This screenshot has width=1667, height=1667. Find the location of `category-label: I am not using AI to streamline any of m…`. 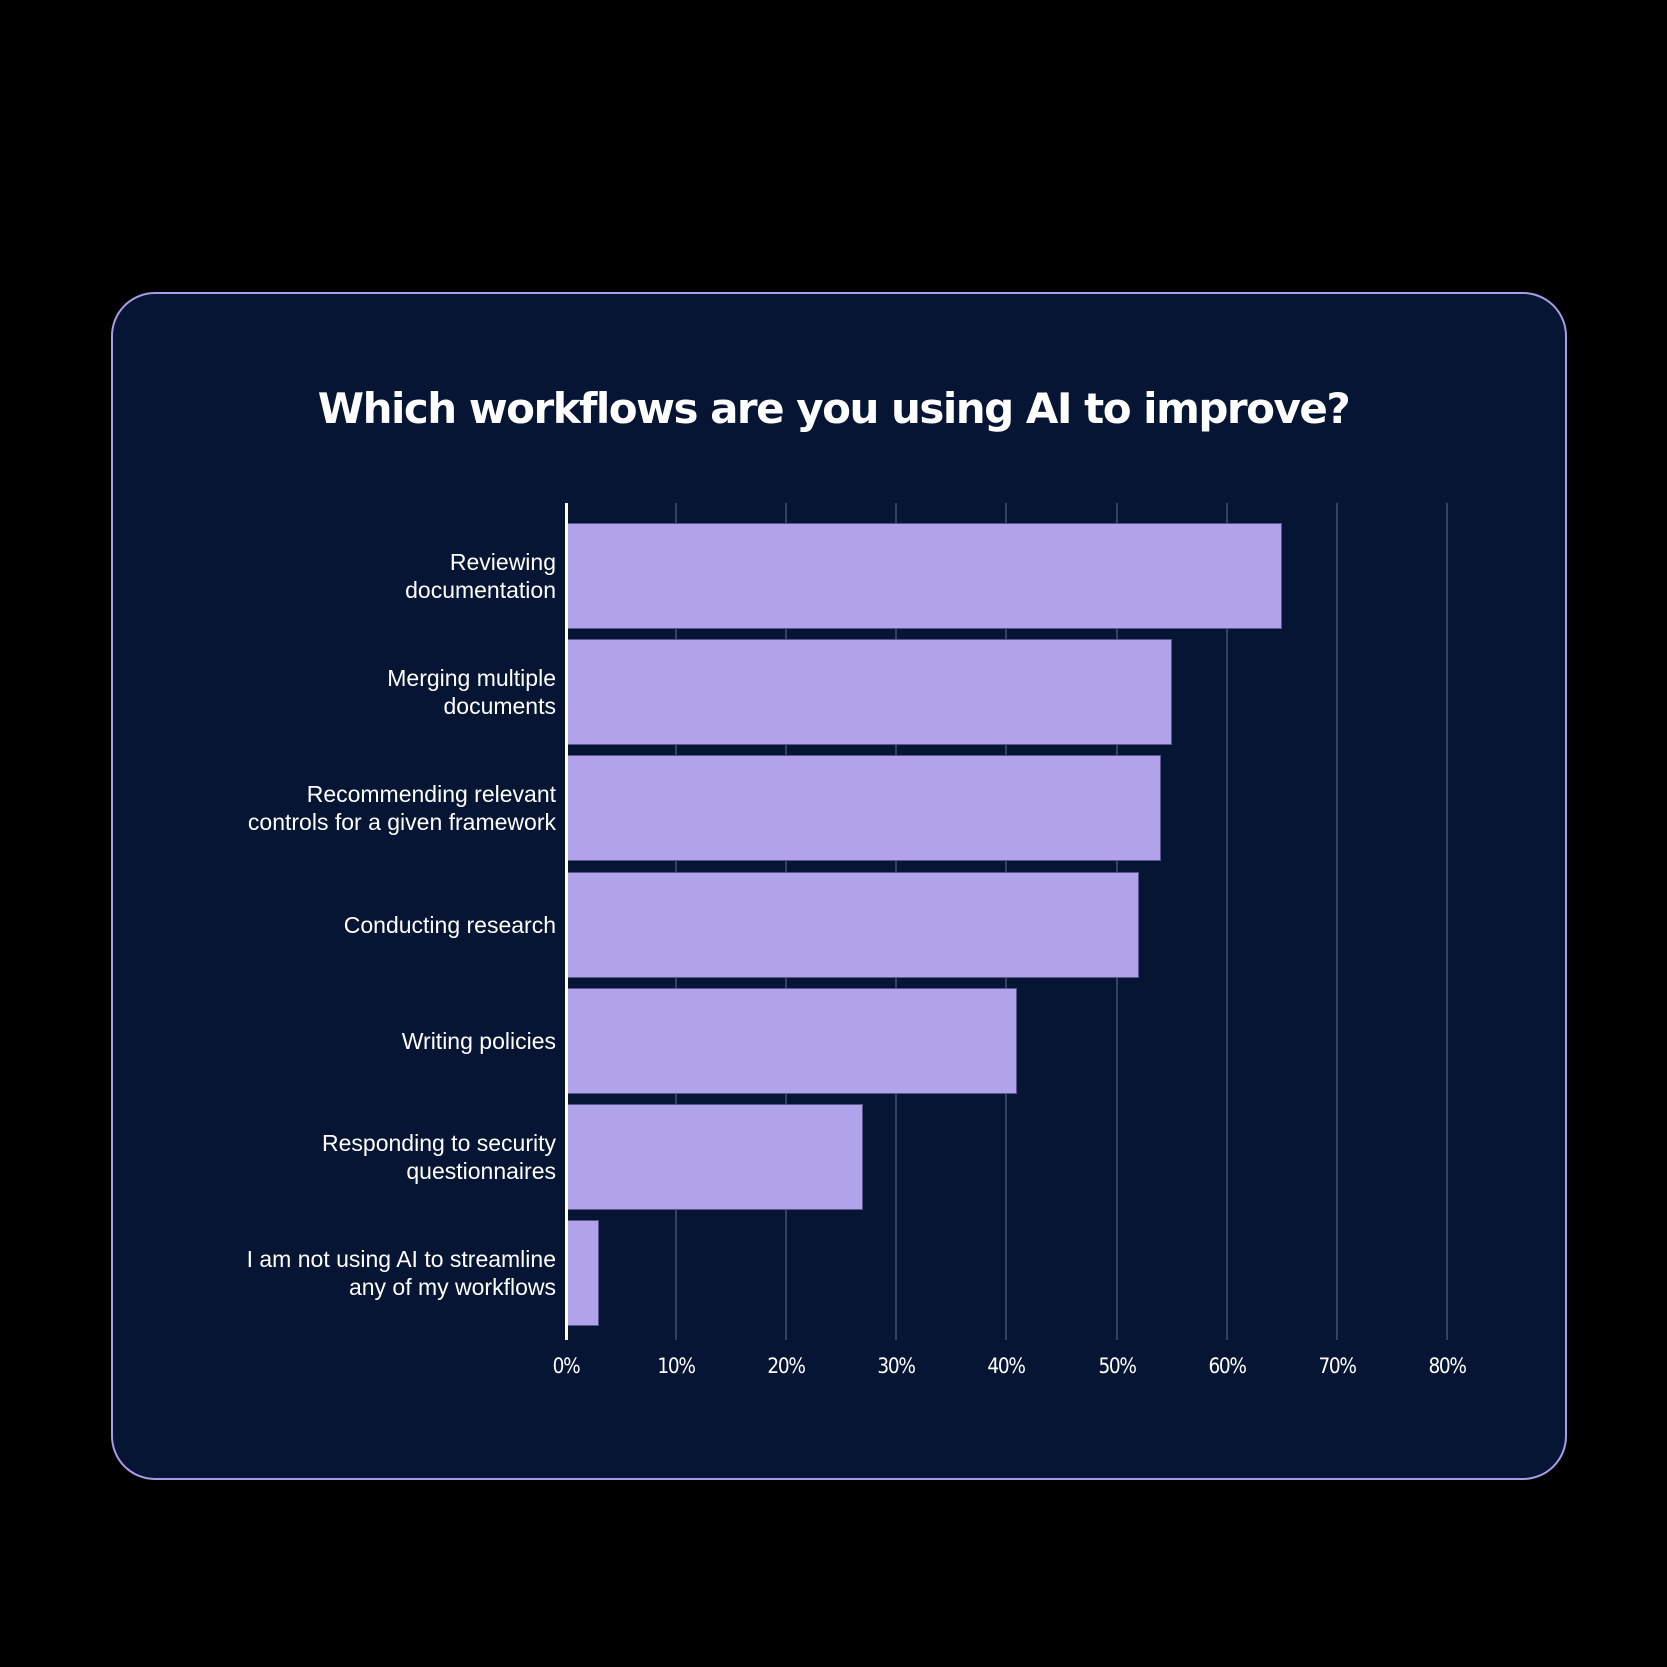

category-label: I am not using AI to streamline any of m… is located at coordinates (401, 1273).